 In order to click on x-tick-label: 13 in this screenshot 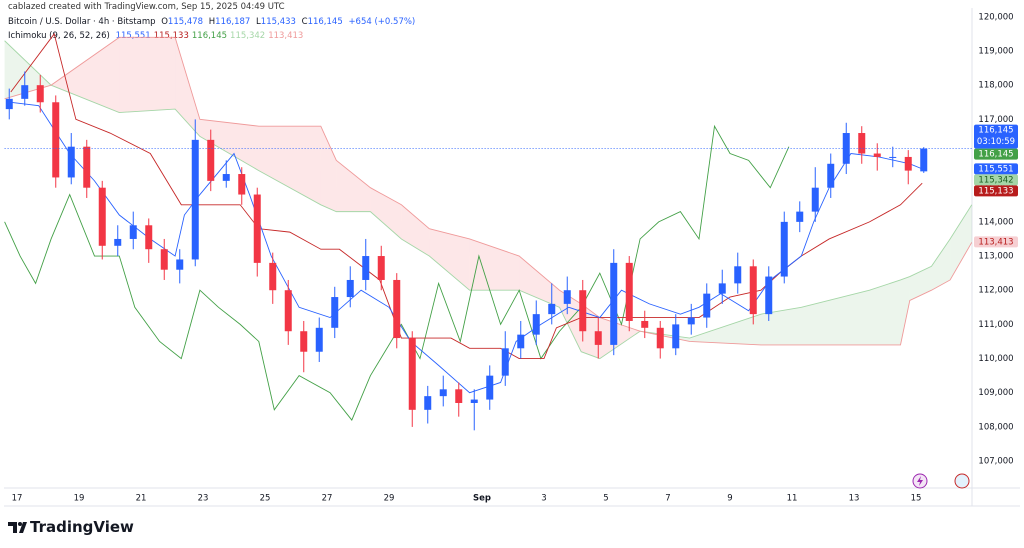, I will do `click(854, 499)`.